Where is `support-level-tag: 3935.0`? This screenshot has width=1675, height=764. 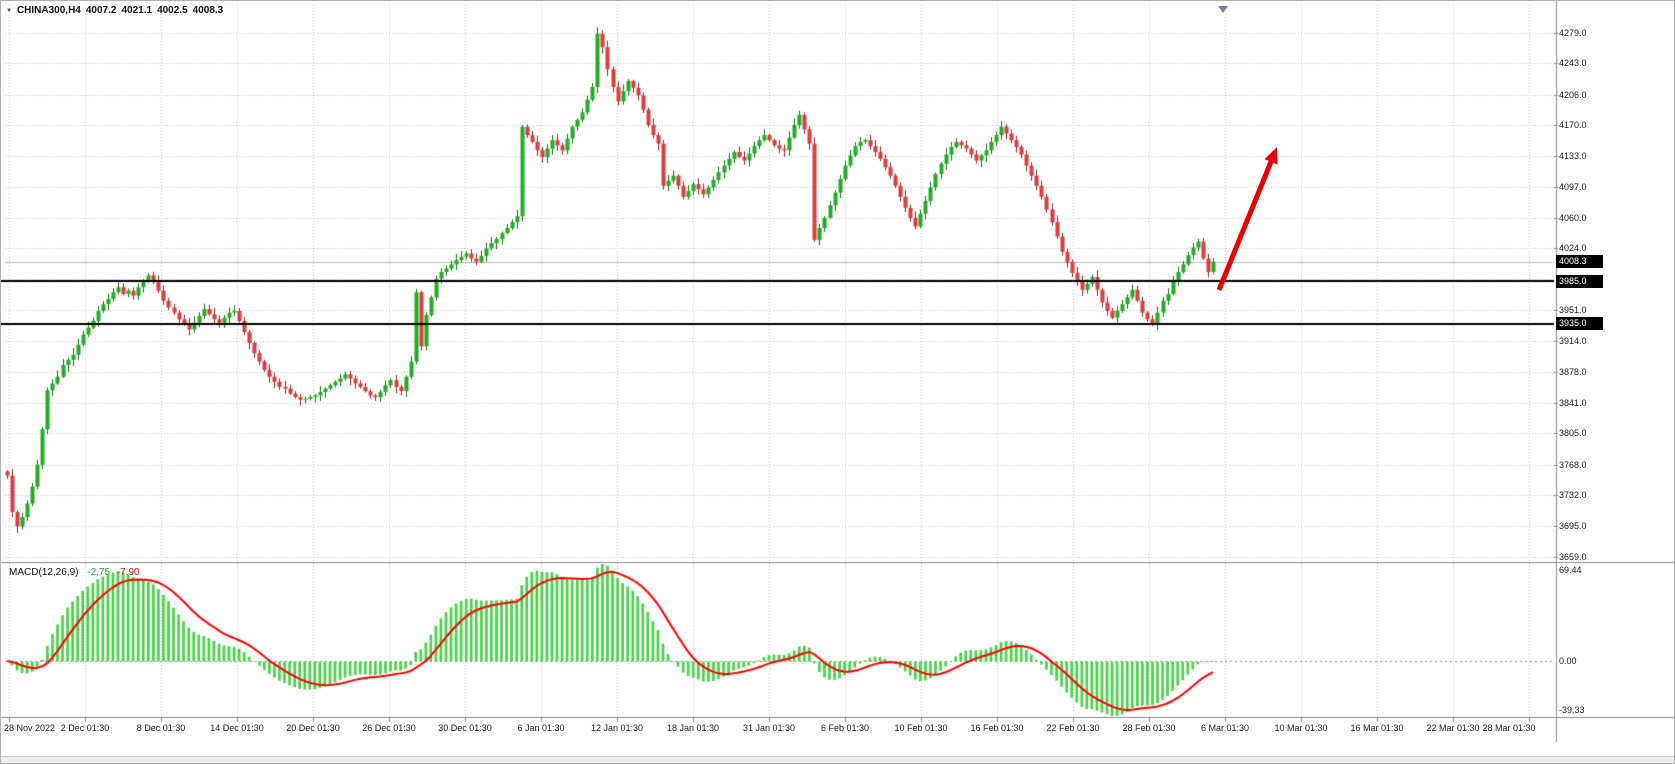 support-level-tag: 3935.0 is located at coordinates (1579, 324).